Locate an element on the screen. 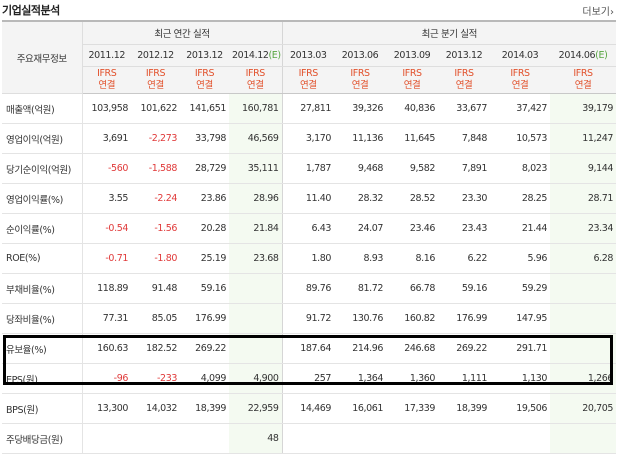 This screenshot has height=454, width=620. table-cell: -0.71 is located at coordinates (106, 258).